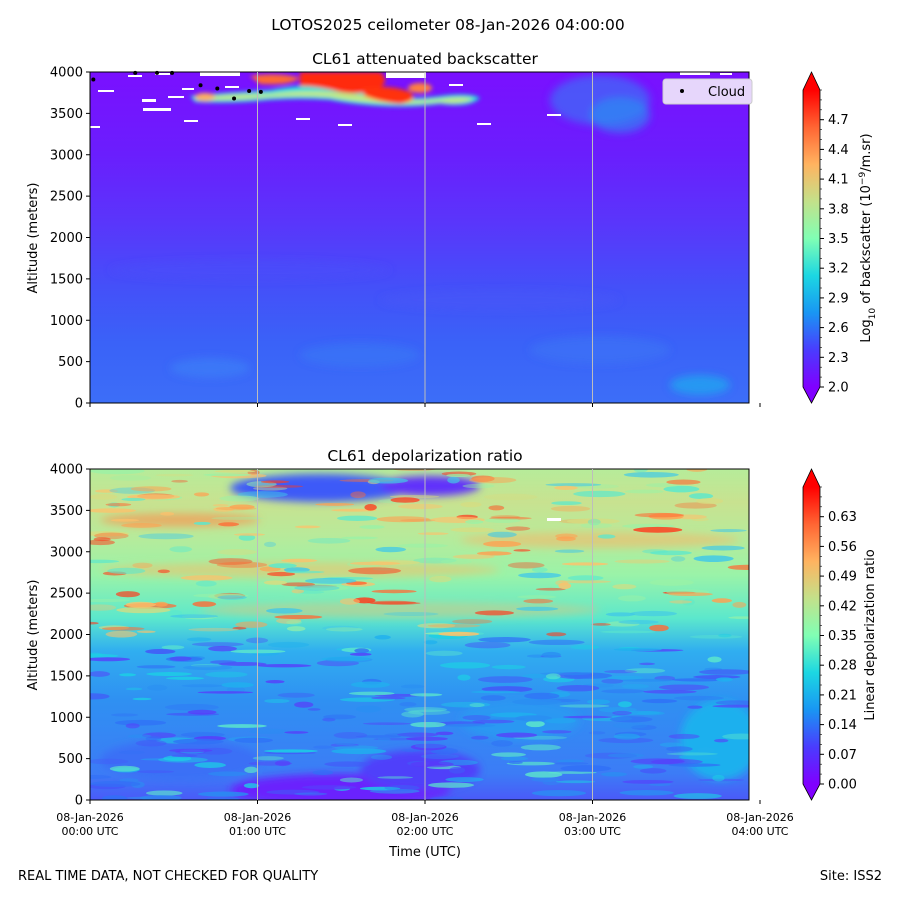  Describe the element at coordinates (842, 785) in the screenshot. I see `colorbar-tick-label: 0.00` at that location.